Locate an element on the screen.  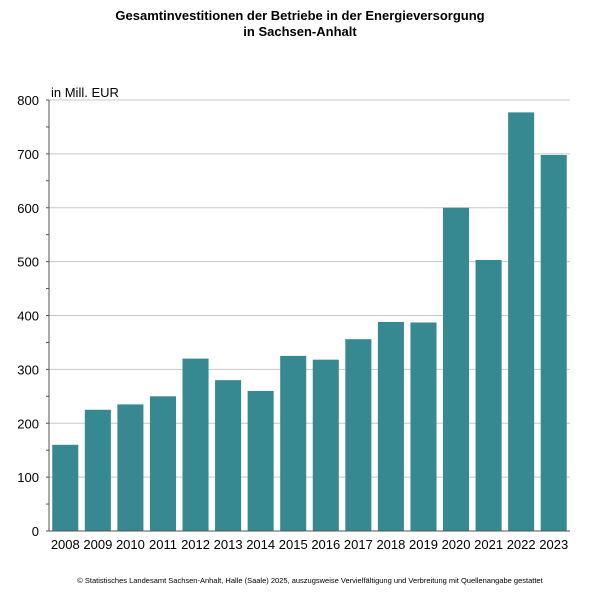
bar-2018 is located at coordinates (390, 426).